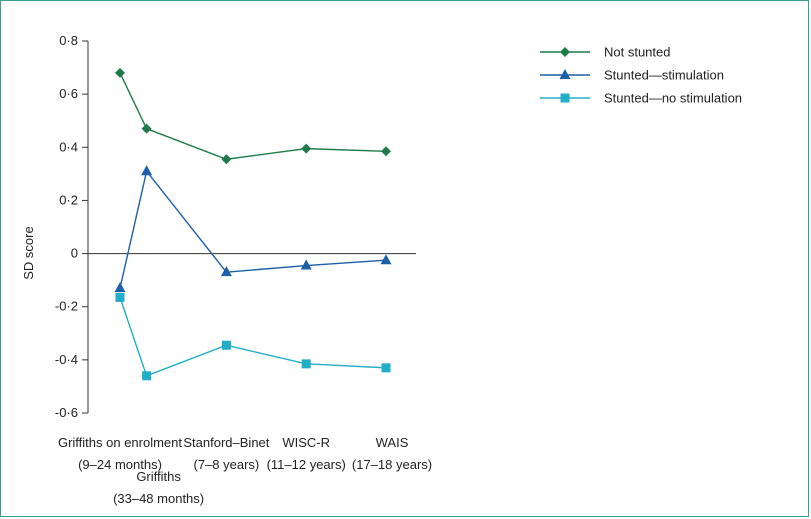  I want to click on y-tick-label: -0·6, so click(66, 412).